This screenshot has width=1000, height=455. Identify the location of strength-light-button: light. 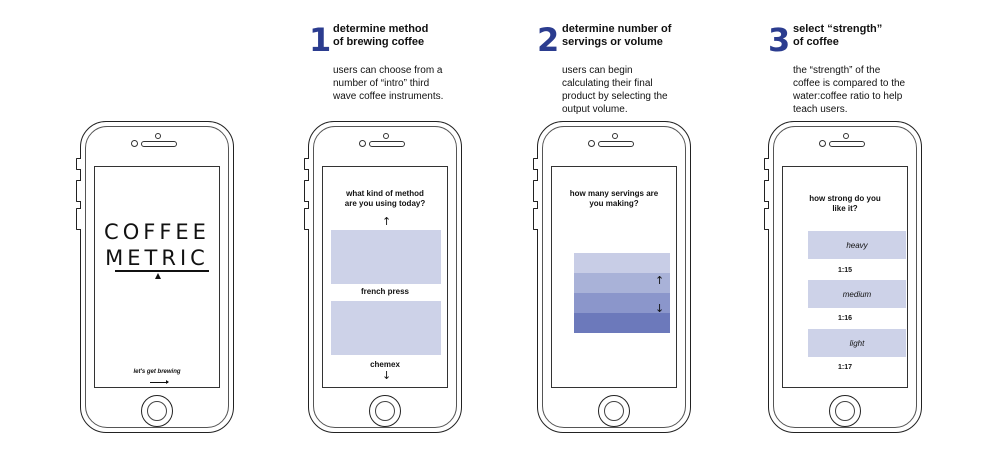
(857, 343).